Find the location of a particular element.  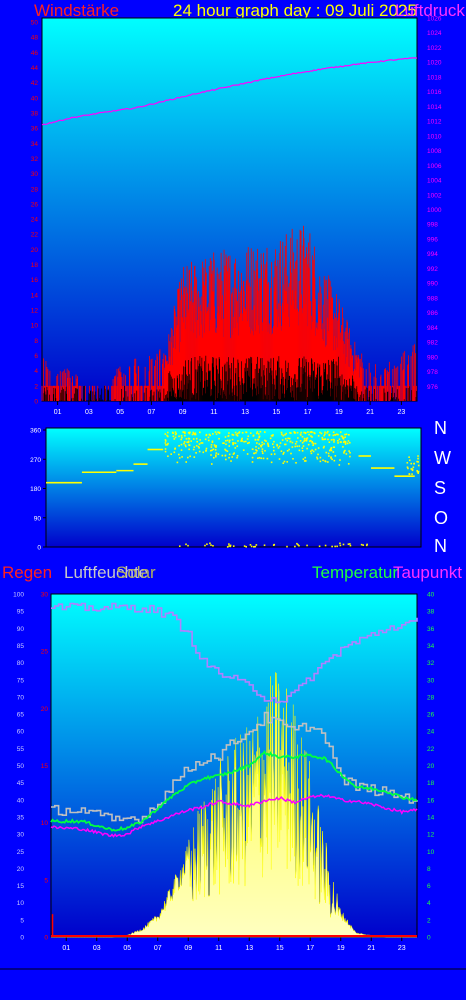

wind-axis-label: 38 is located at coordinates (35, 113).